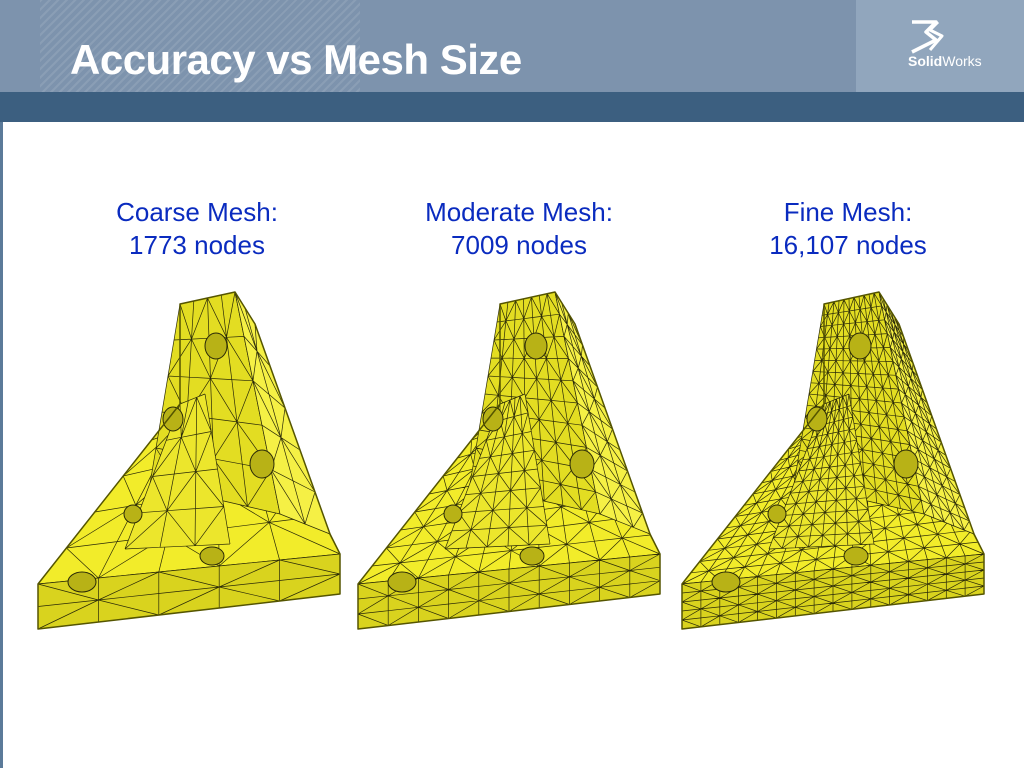  I want to click on coarse-mesh-caption: Coarse Mesh: 1773 nodes, so click(197, 229).